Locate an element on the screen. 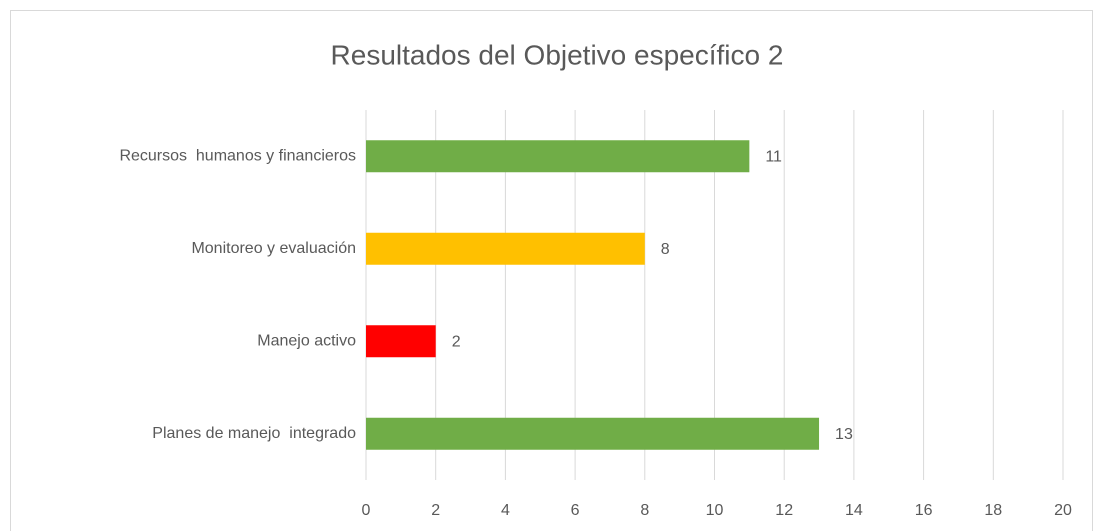 This screenshot has height=531, width=1094. chart-title: Resultados del Objetivo específico 2 is located at coordinates (557, 54).